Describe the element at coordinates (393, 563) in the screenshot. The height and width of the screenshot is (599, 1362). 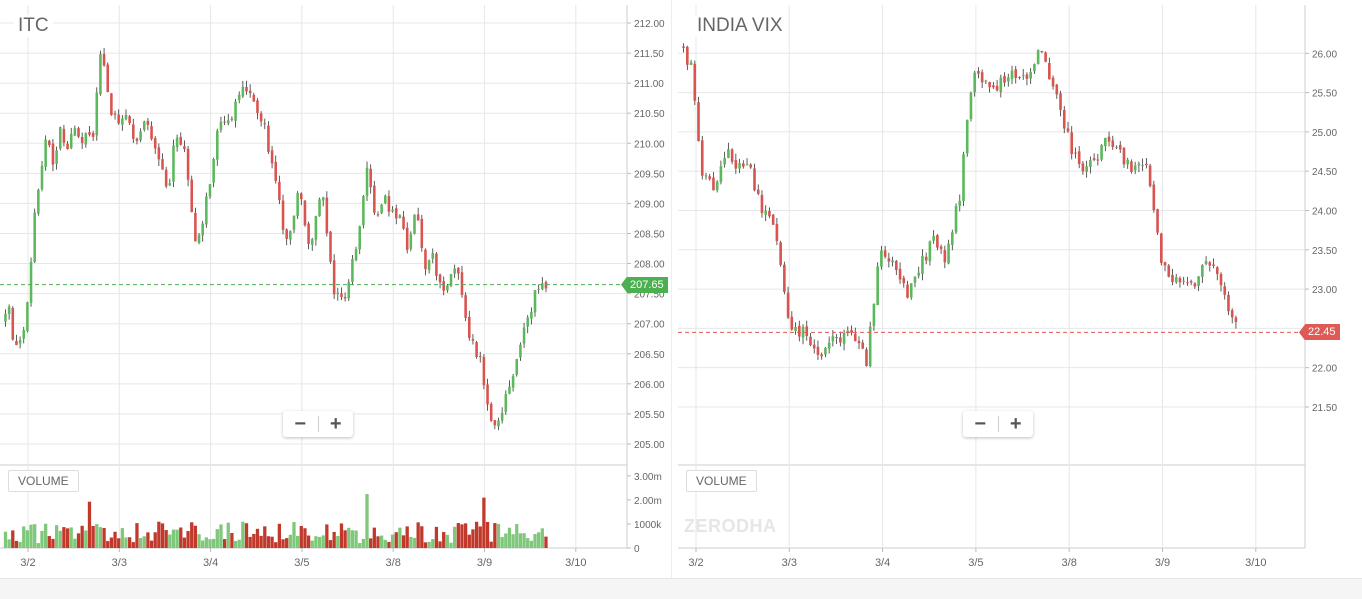
I see `x-tick-label: 3/8` at that location.